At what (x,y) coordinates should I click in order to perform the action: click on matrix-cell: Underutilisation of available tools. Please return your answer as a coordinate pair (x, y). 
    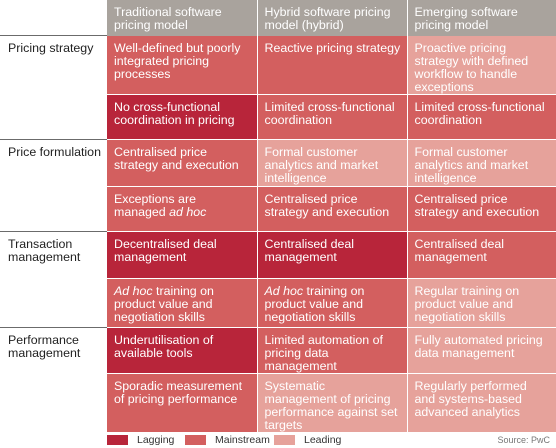
    Looking at the image, I should click on (182, 350).